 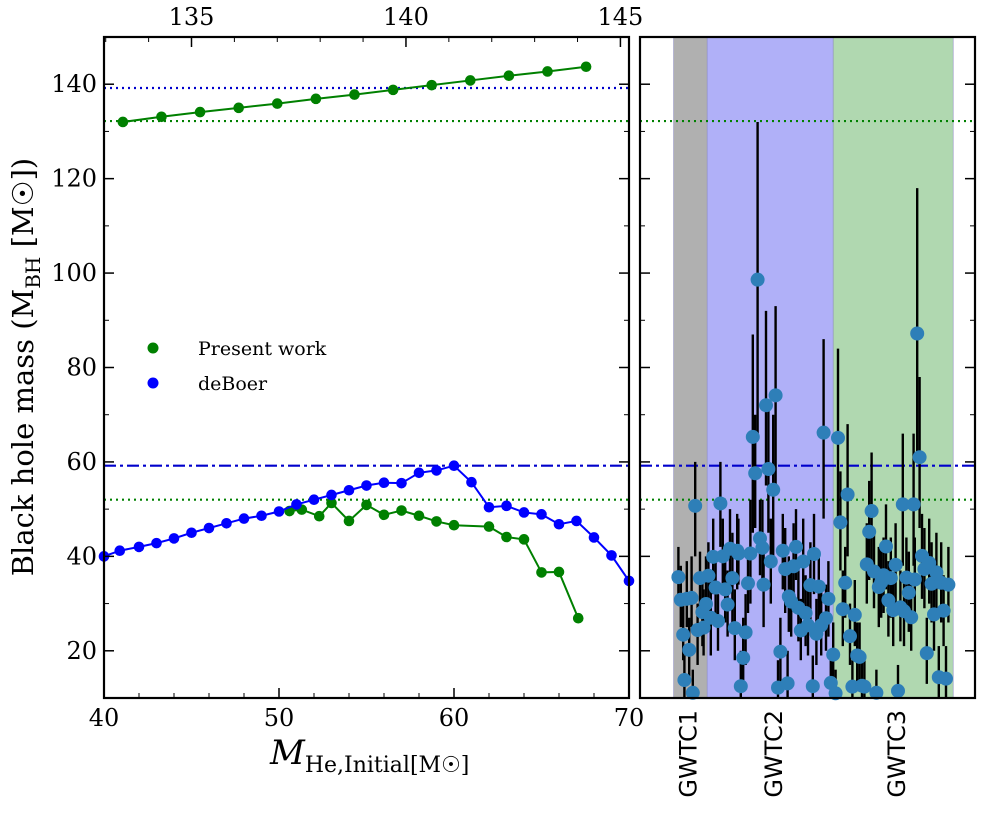 What do you see at coordinates (81, 651) in the screenshot?
I see `y-tick-label-0: 20` at bounding box center [81, 651].